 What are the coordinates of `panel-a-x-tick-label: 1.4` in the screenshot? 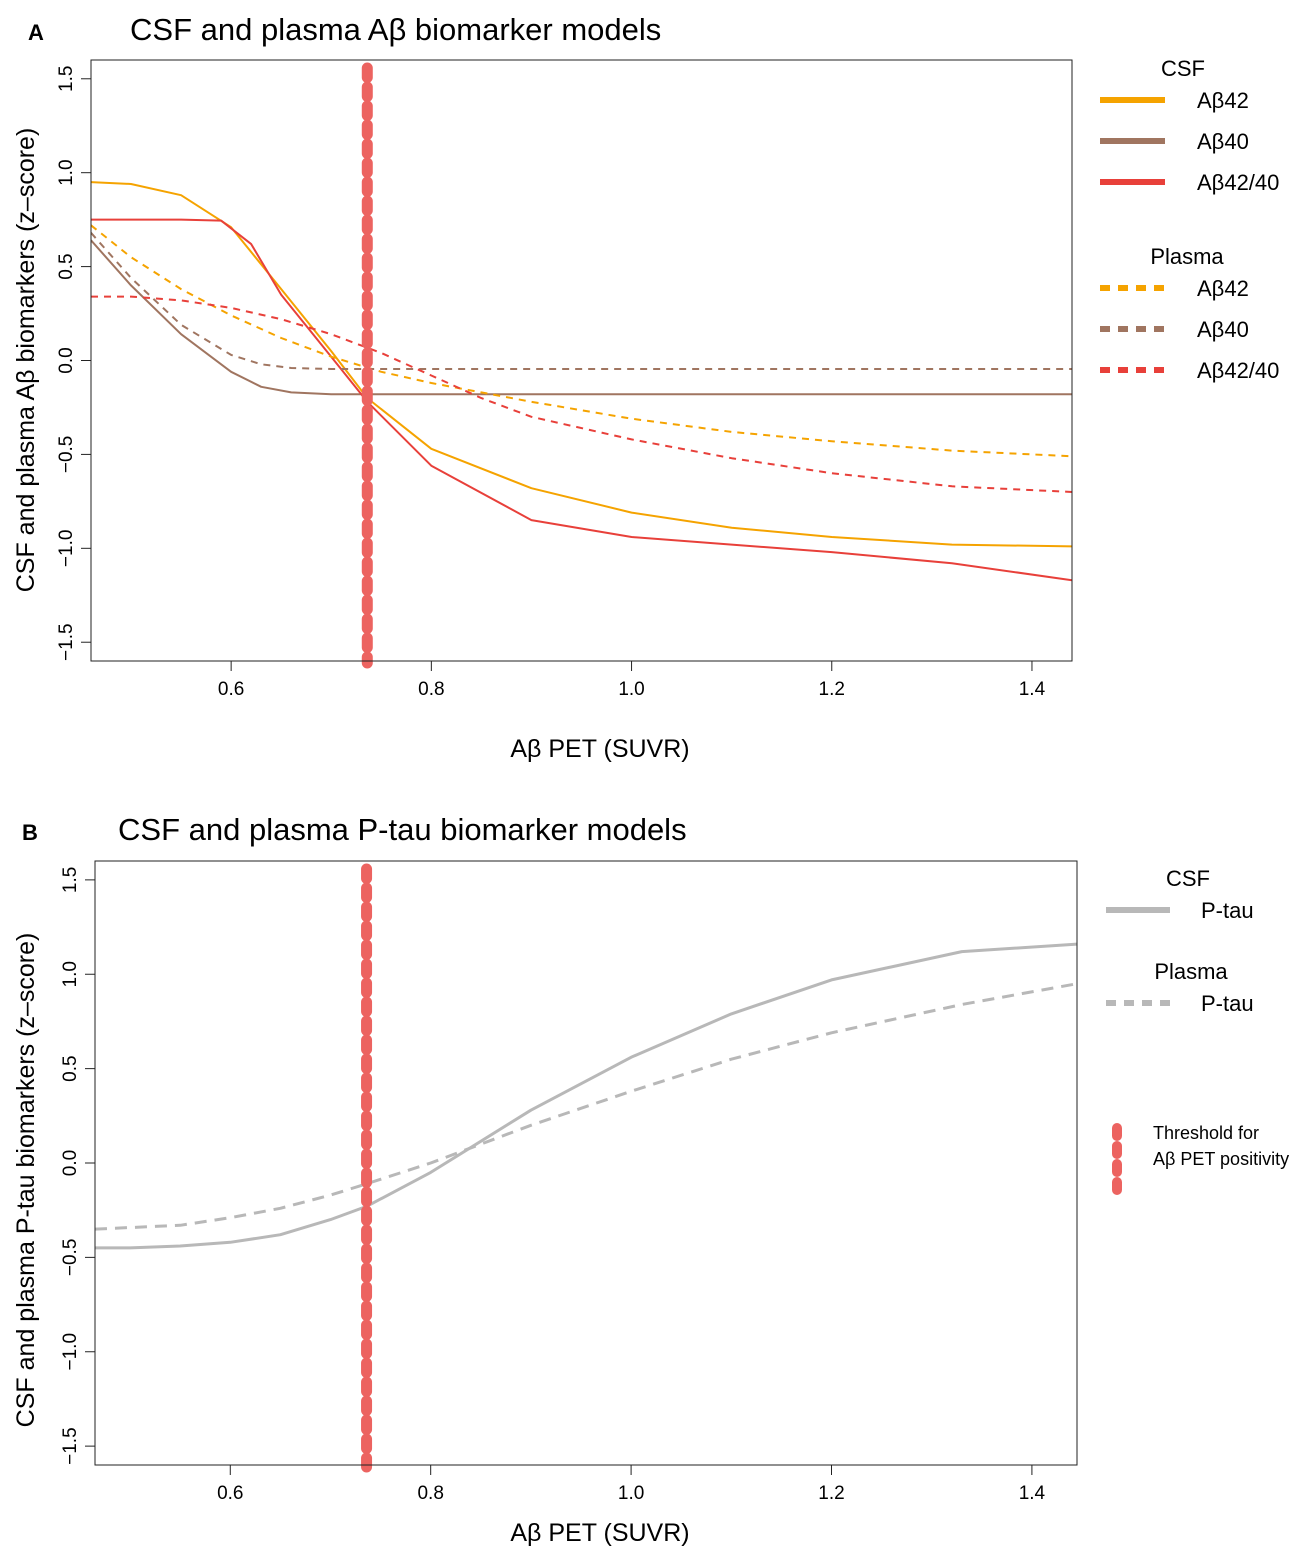 It's located at (1032, 689).